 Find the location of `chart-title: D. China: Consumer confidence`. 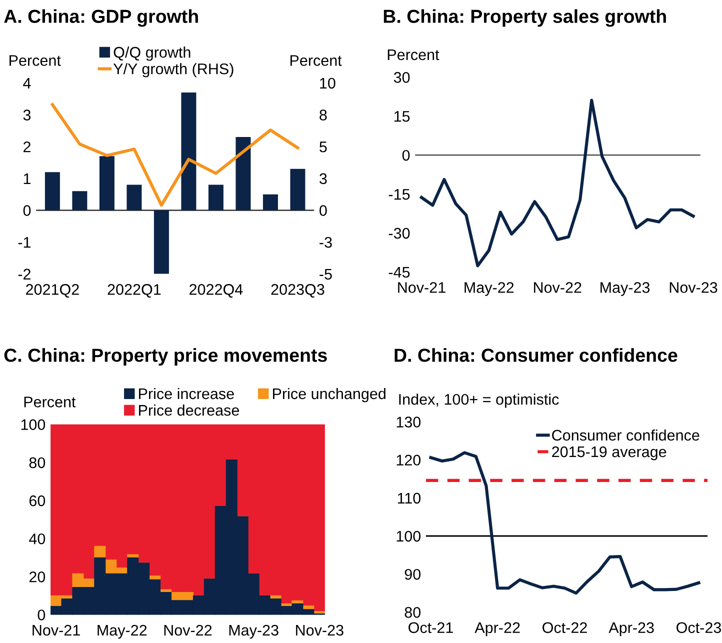

chart-title: D. China: Consumer confidence is located at coordinates (536, 355).